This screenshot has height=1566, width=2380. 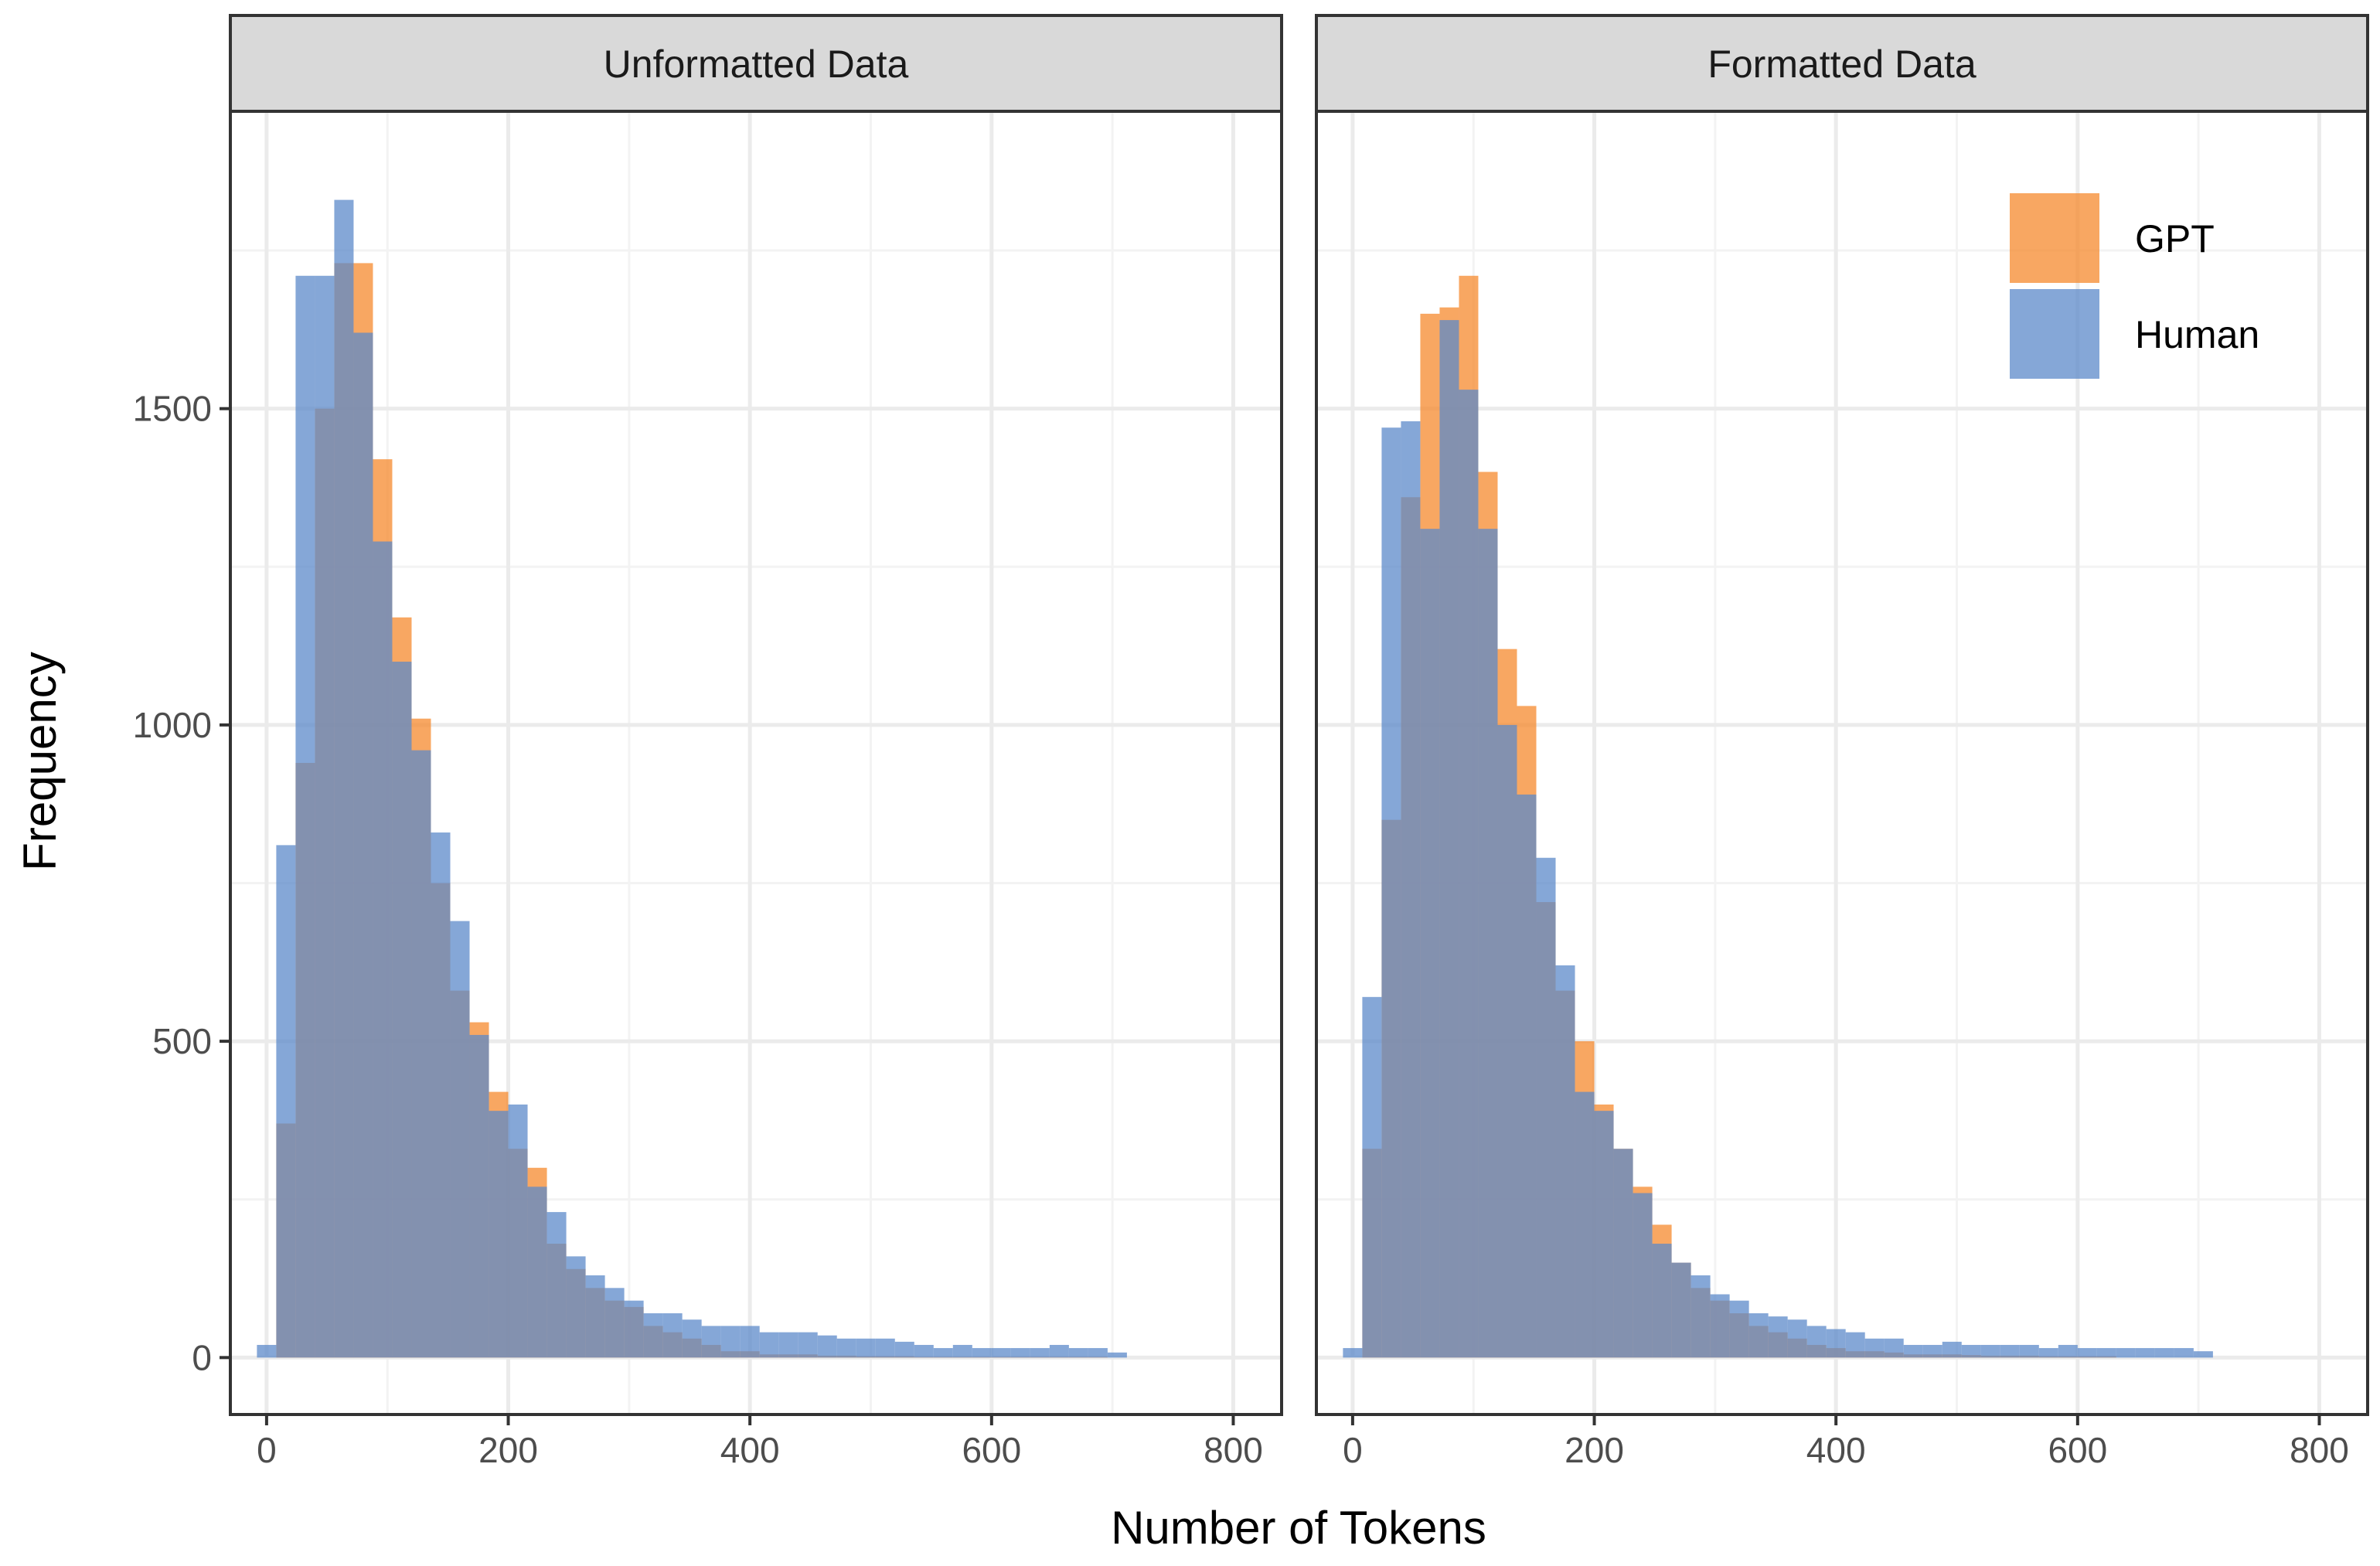 I want to click on legend-key-human, so click(x=2054, y=334).